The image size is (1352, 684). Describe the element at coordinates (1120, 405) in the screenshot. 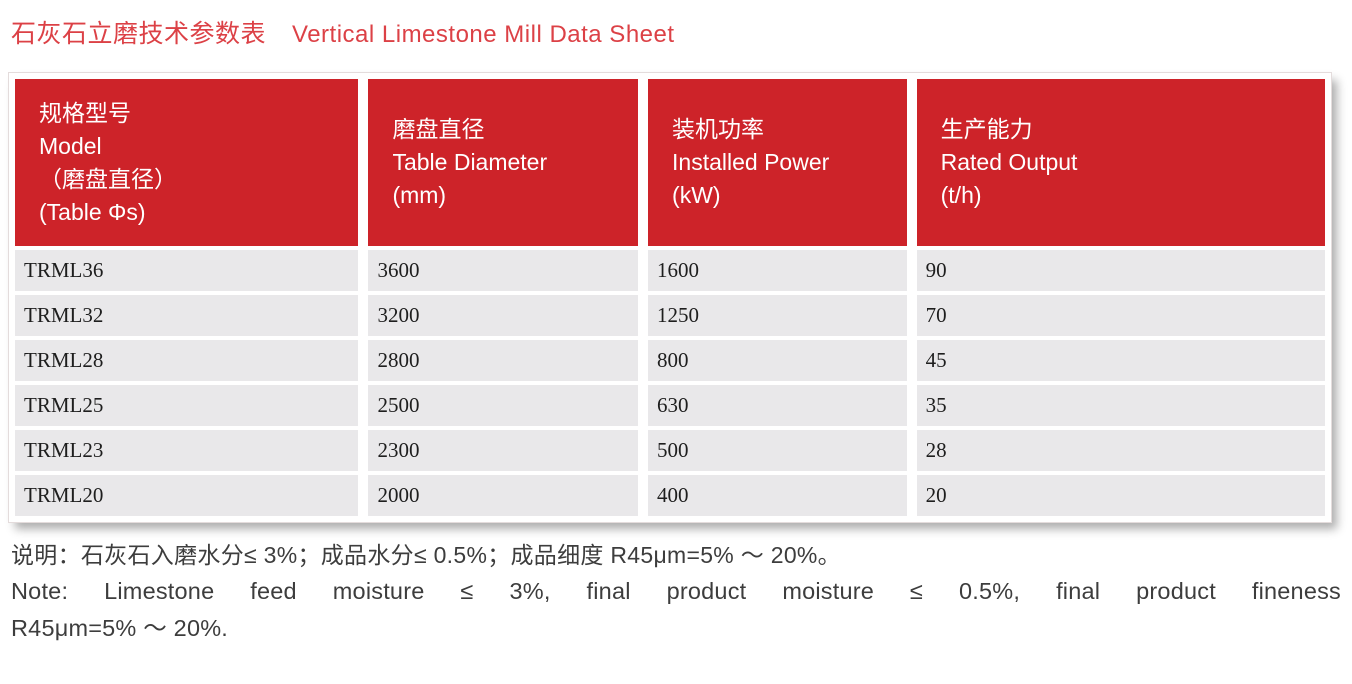

I see `cell-rated-output: 35` at that location.